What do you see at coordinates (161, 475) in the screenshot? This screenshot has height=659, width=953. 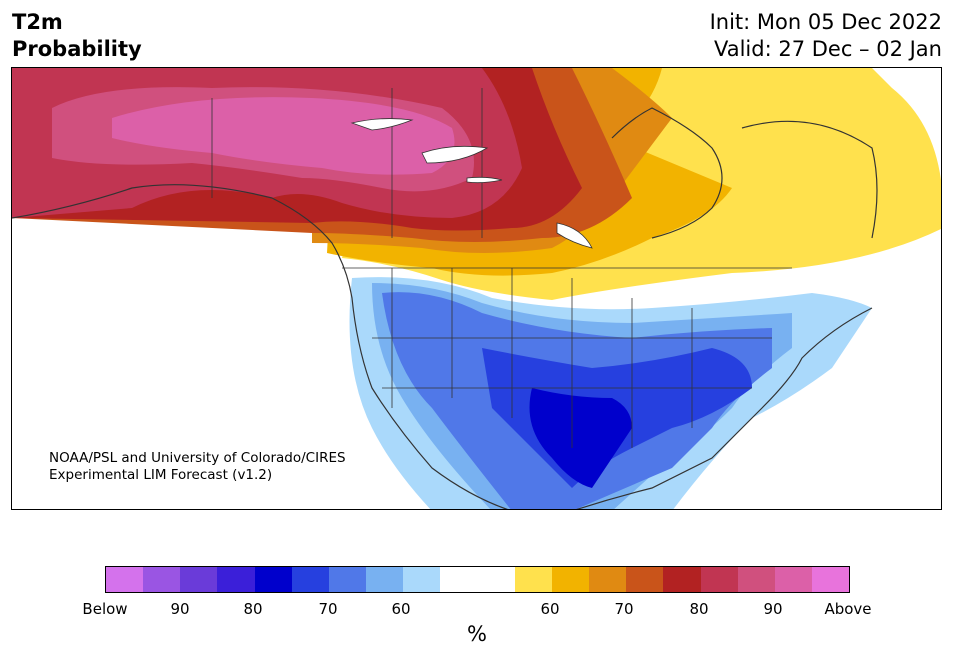 I see `credit-line-2: Experimental LIM Forecast (v1.2)` at bounding box center [161, 475].